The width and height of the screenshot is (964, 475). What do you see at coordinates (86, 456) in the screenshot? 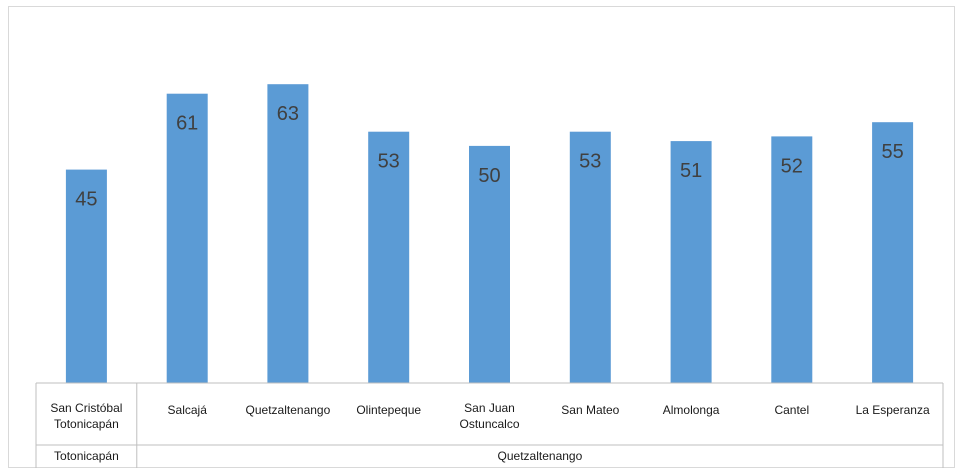
I see `group-label-1: Totonicapán` at bounding box center [86, 456].